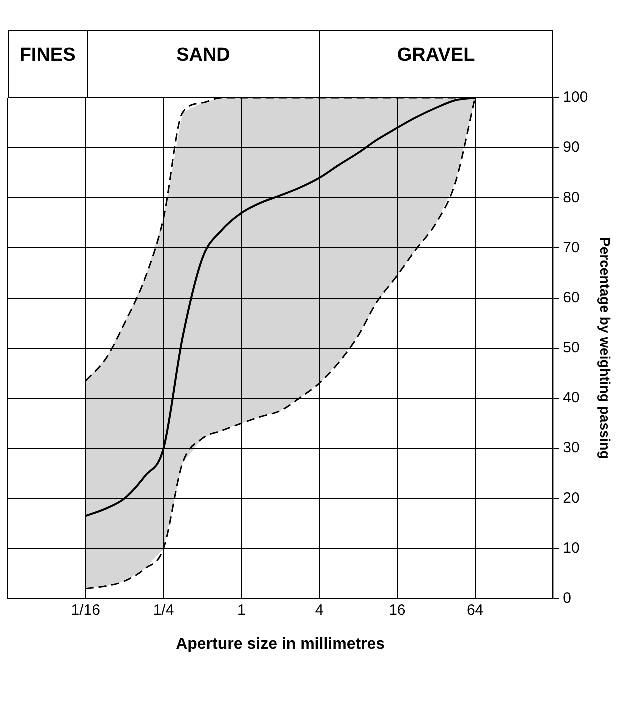  What do you see at coordinates (571, 197) in the screenshot?
I see `y-tick-label: 80` at bounding box center [571, 197].